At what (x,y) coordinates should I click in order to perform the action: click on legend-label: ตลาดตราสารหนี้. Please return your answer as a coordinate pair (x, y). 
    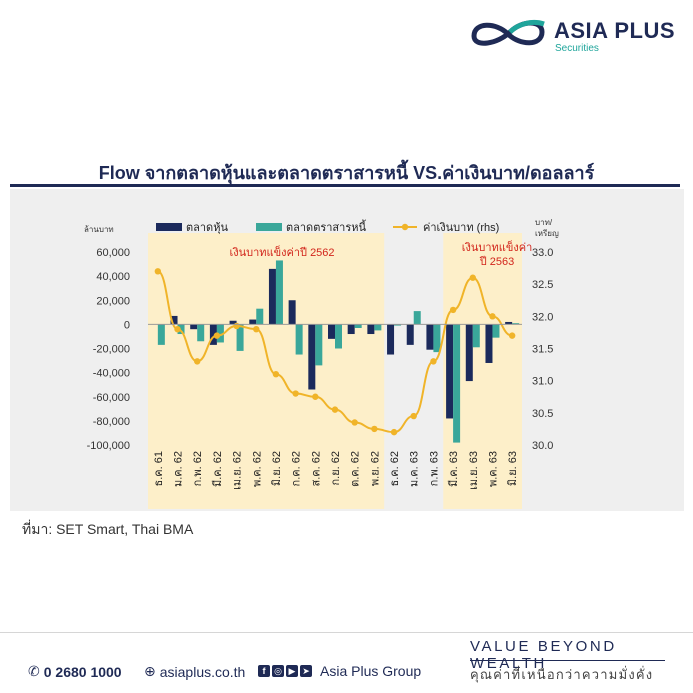
    Looking at the image, I should click on (326, 226).